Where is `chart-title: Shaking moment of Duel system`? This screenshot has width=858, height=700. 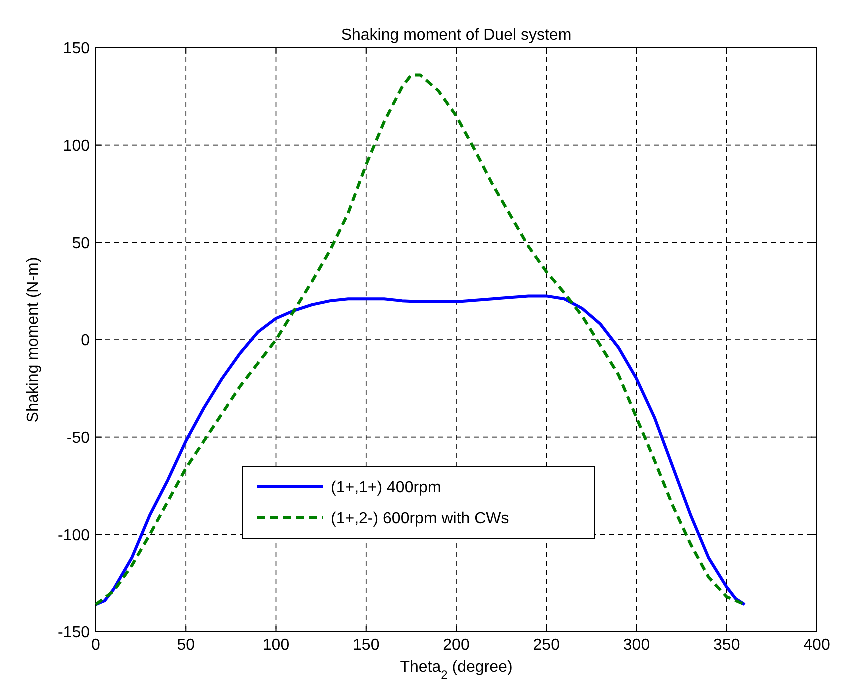 chart-title: Shaking moment of Duel system is located at coordinates (456, 35).